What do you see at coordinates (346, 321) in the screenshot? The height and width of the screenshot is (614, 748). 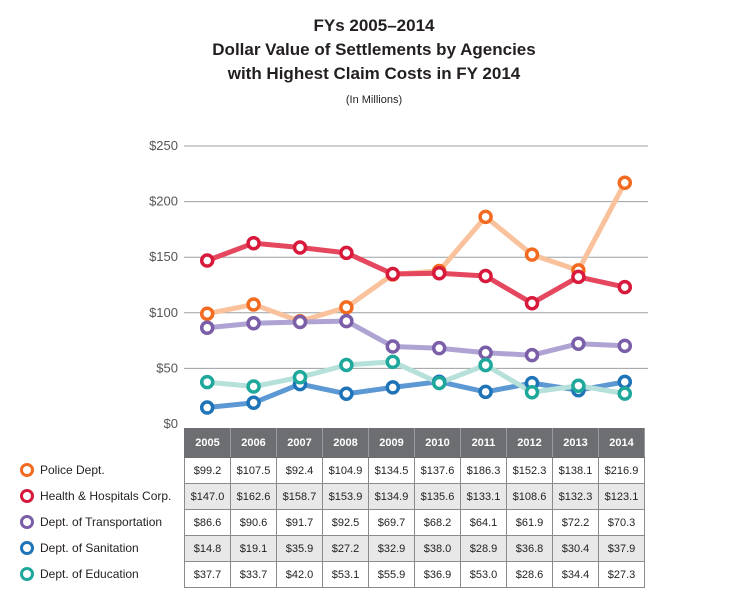 I see `series-2-point-2008` at bounding box center [346, 321].